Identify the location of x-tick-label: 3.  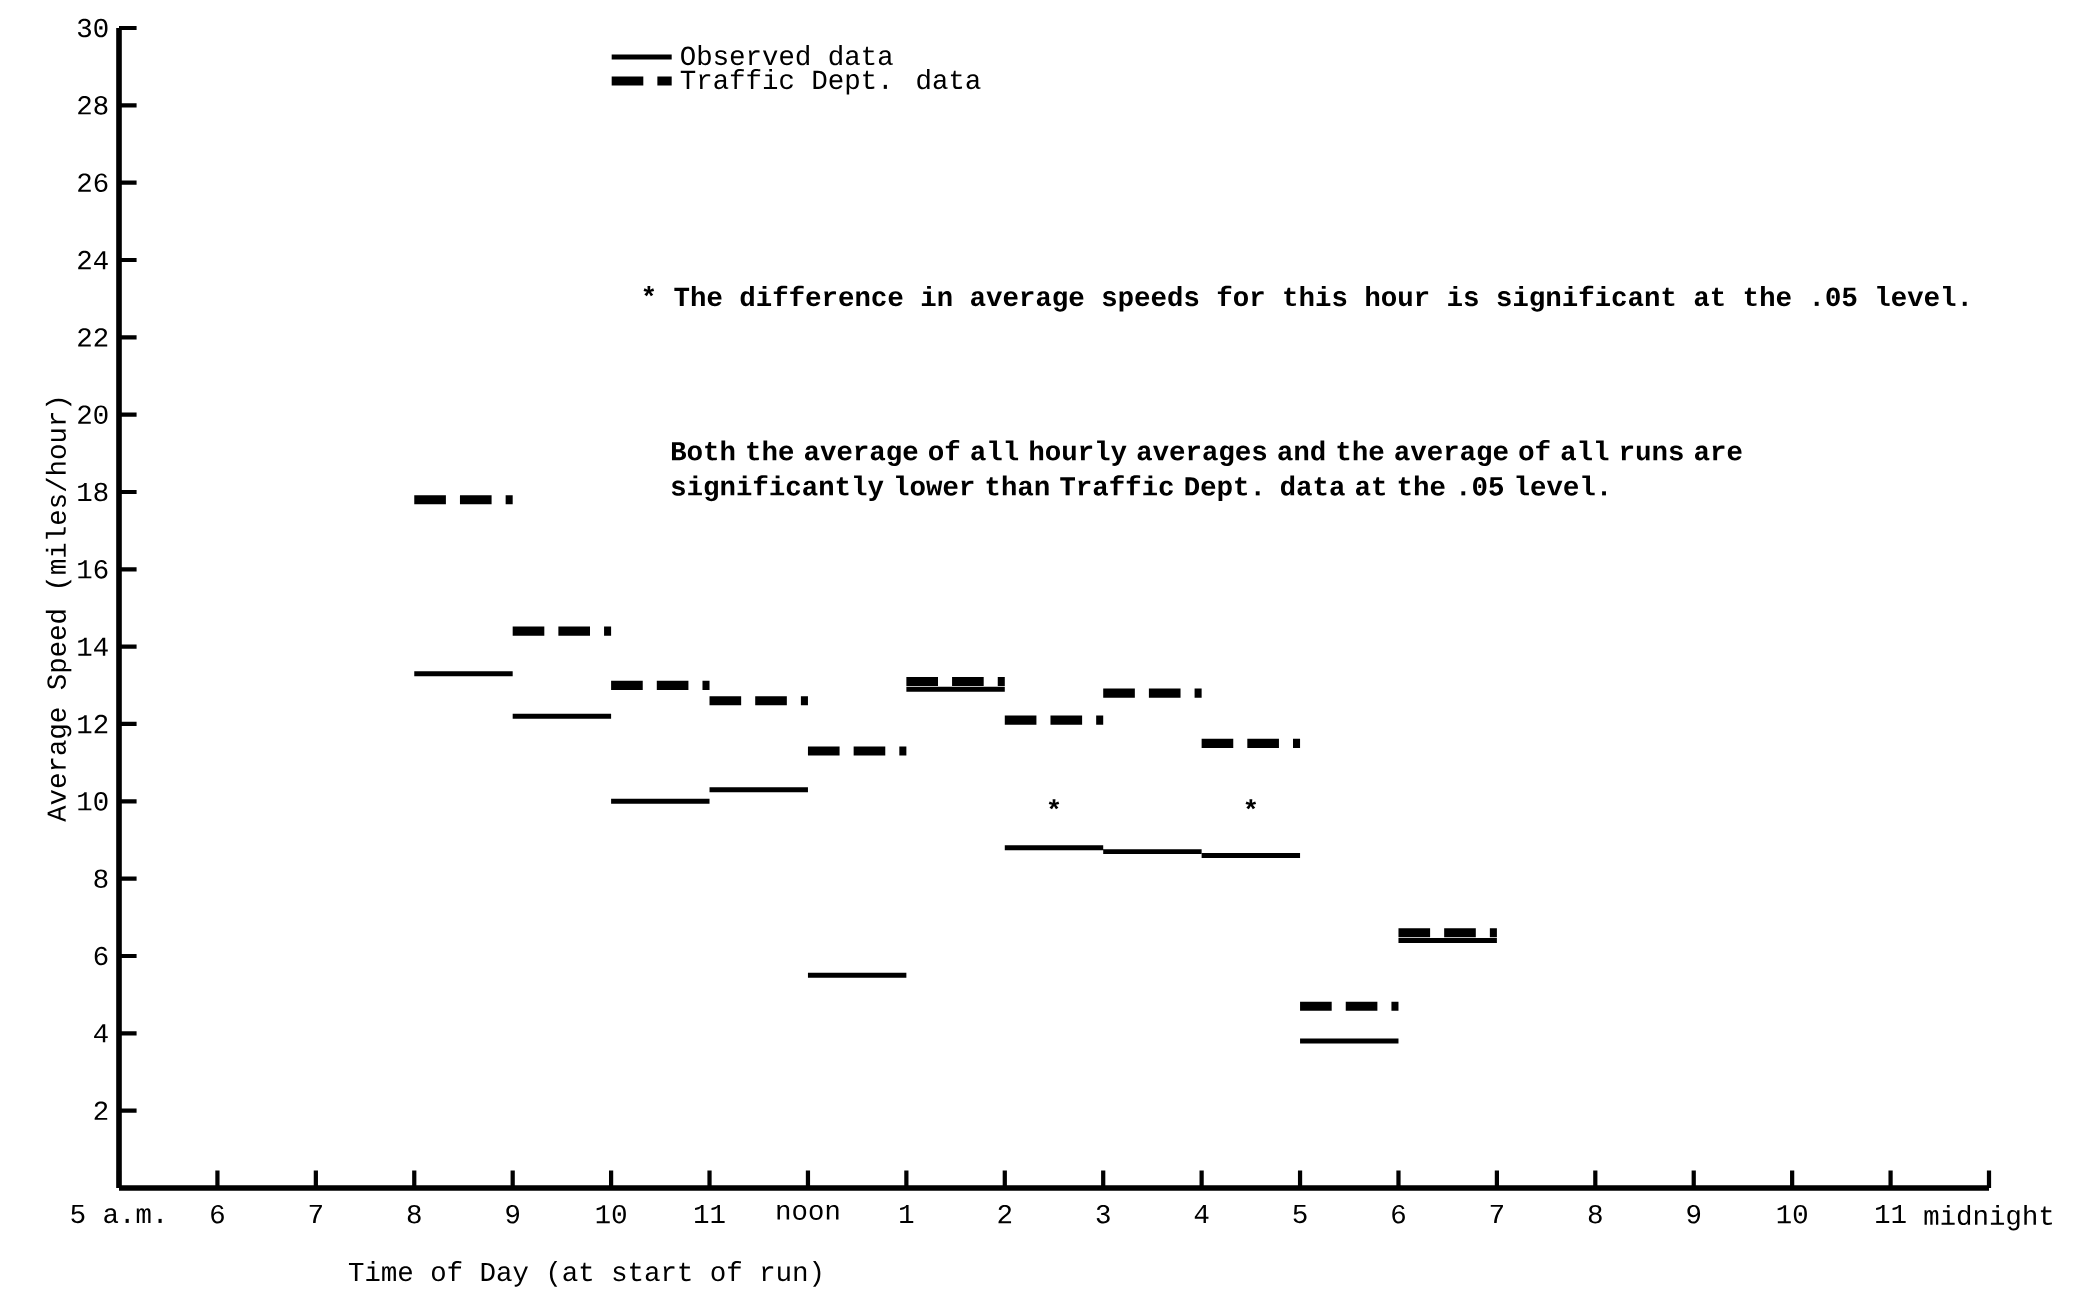
(1103, 1214).